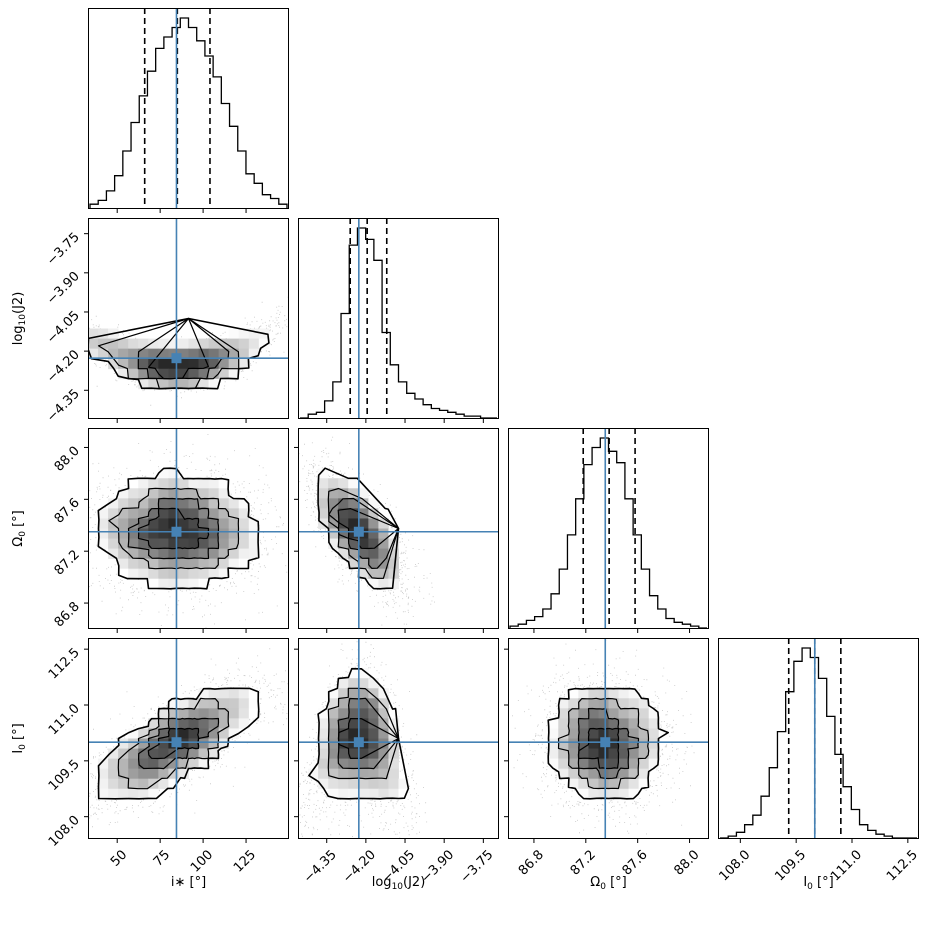 The height and width of the screenshot is (927, 944). What do you see at coordinates (687, 862) in the screenshot?
I see `x-tick-label: 88.0` at bounding box center [687, 862].